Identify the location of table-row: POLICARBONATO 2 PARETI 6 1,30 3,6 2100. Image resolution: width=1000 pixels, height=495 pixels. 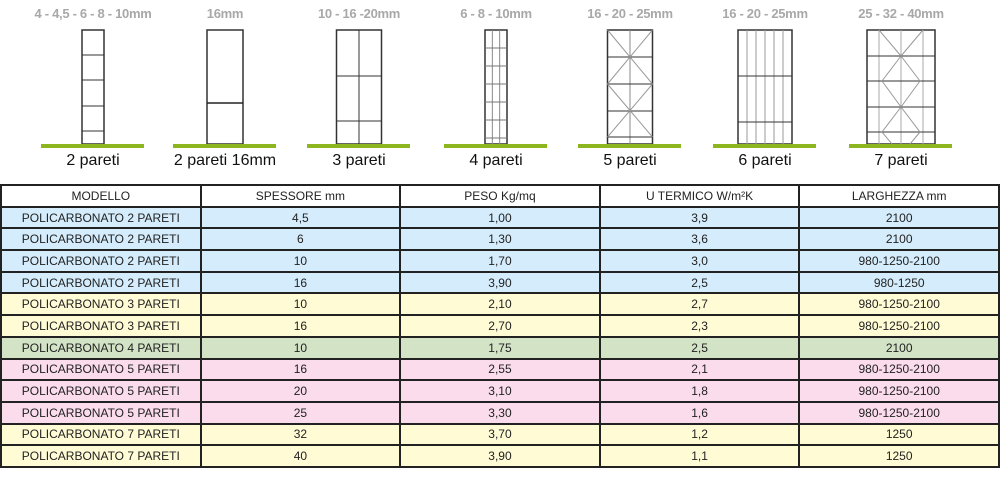
(500, 239).